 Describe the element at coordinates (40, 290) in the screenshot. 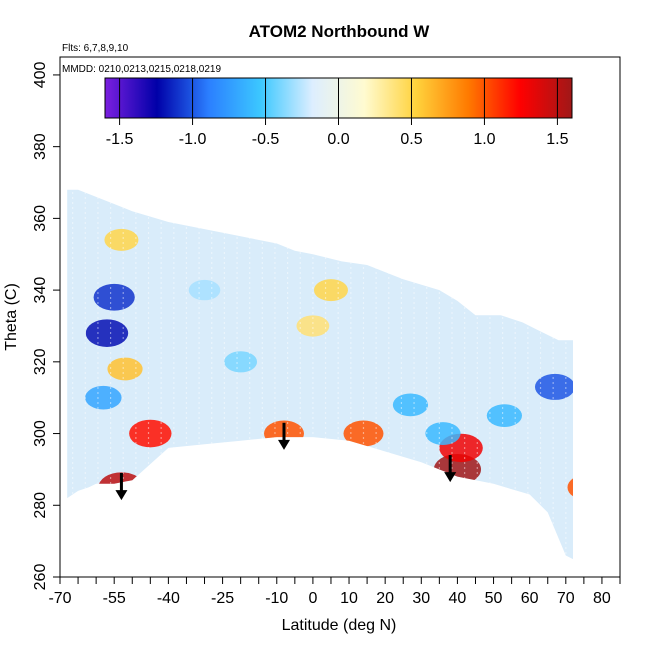

I see `y-tick-label: 340` at that location.